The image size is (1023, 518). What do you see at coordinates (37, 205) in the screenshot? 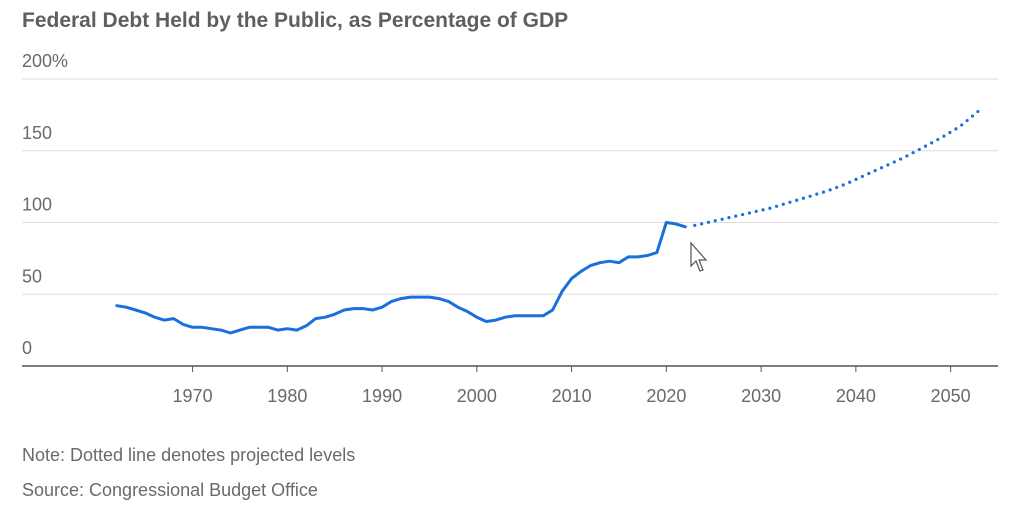
I see `y-tick-label: 100` at bounding box center [37, 205].